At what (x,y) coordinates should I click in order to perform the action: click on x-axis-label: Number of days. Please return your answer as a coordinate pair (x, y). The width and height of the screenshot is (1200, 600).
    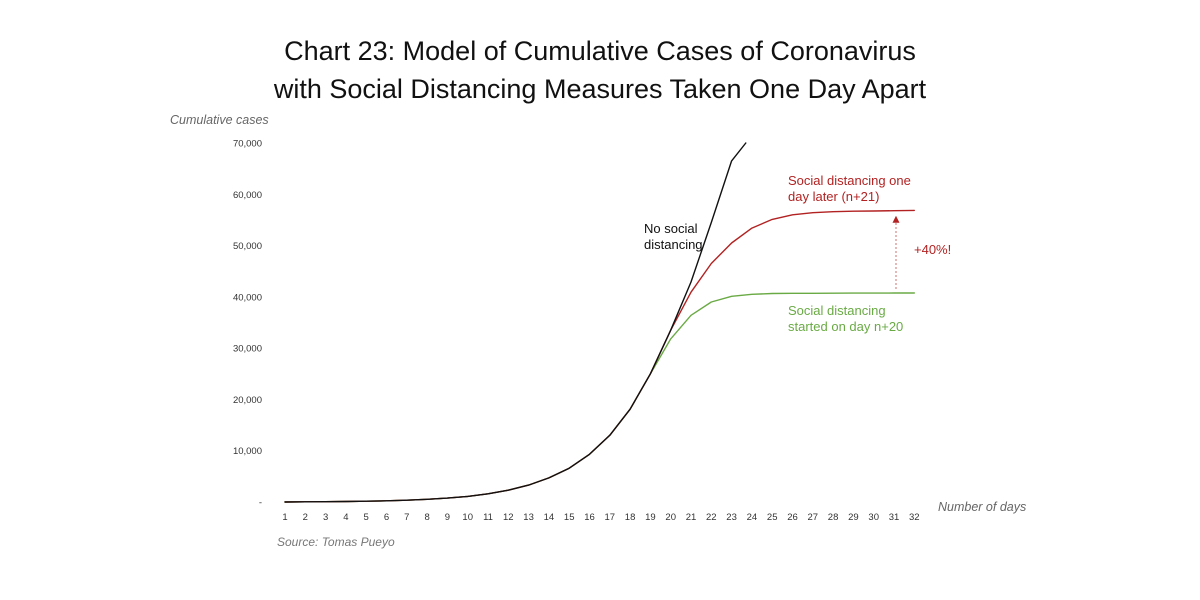
    Looking at the image, I should click on (982, 507).